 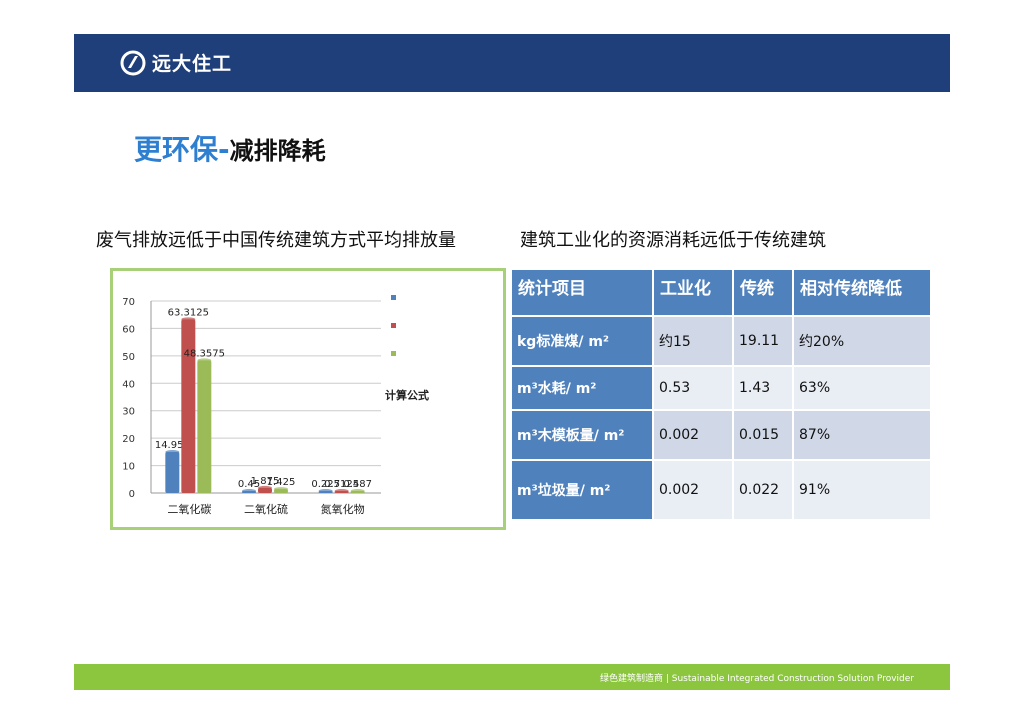 I want to click on y-tick-label: 30, so click(x=128, y=412).